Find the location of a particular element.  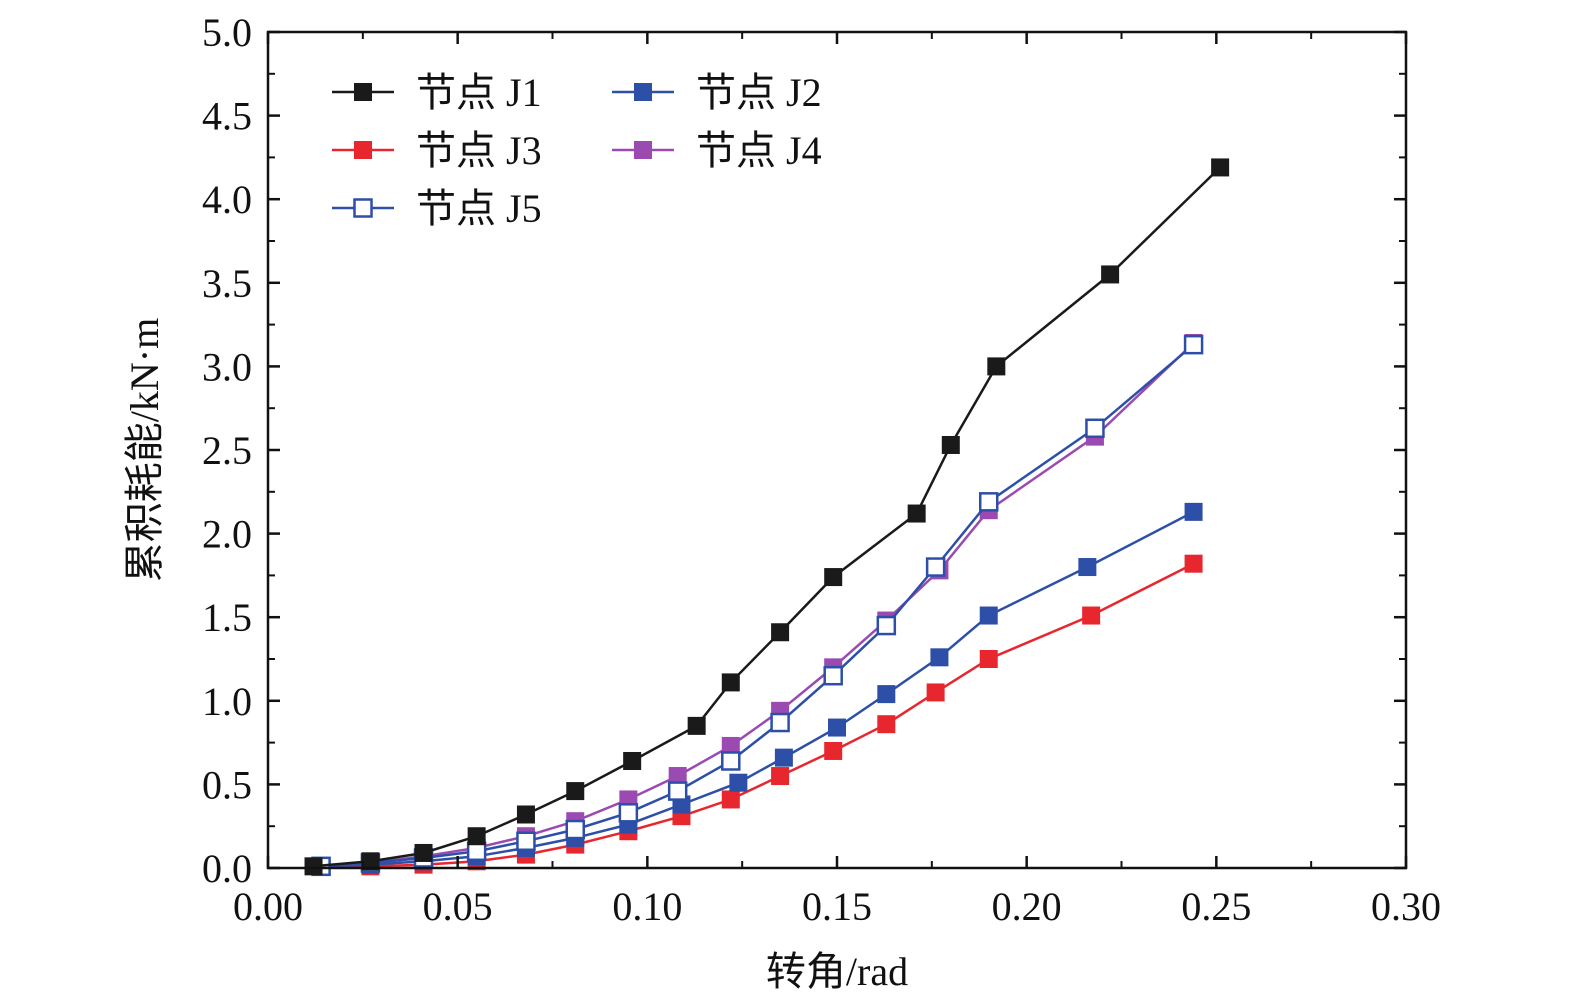

legend: 节点 J1 节点 J2 节点 J3 节点 J4 节点 J5 is located at coordinates (577, 150).